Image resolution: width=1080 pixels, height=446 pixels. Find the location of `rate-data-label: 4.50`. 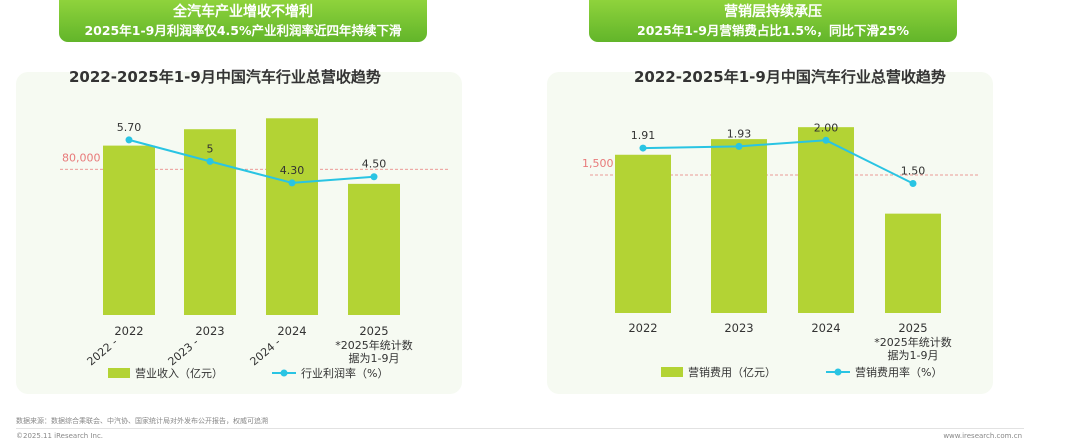

rate-data-label: 4.50 is located at coordinates (374, 164).